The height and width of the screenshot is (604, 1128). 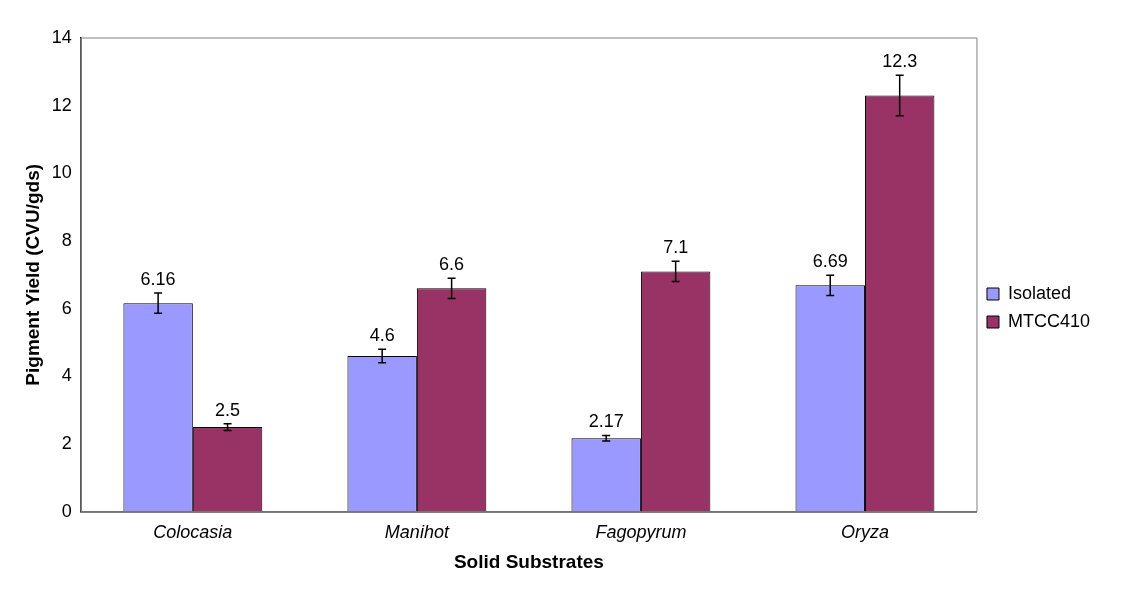 What do you see at coordinates (61, 172) in the screenshot?
I see `y-tick-label: 10` at bounding box center [61, 172].